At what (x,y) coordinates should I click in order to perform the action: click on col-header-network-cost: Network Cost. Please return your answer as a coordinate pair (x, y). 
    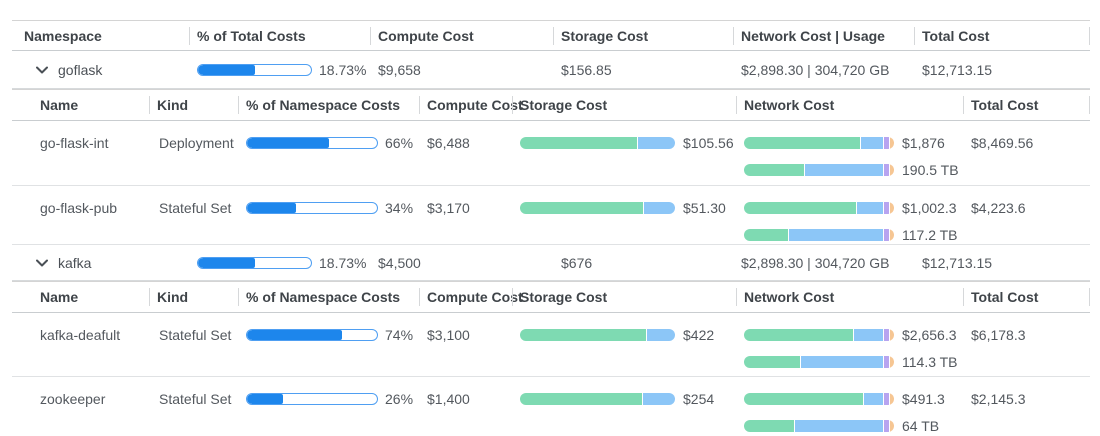
    Looking at the image, I should click on (849, 297).